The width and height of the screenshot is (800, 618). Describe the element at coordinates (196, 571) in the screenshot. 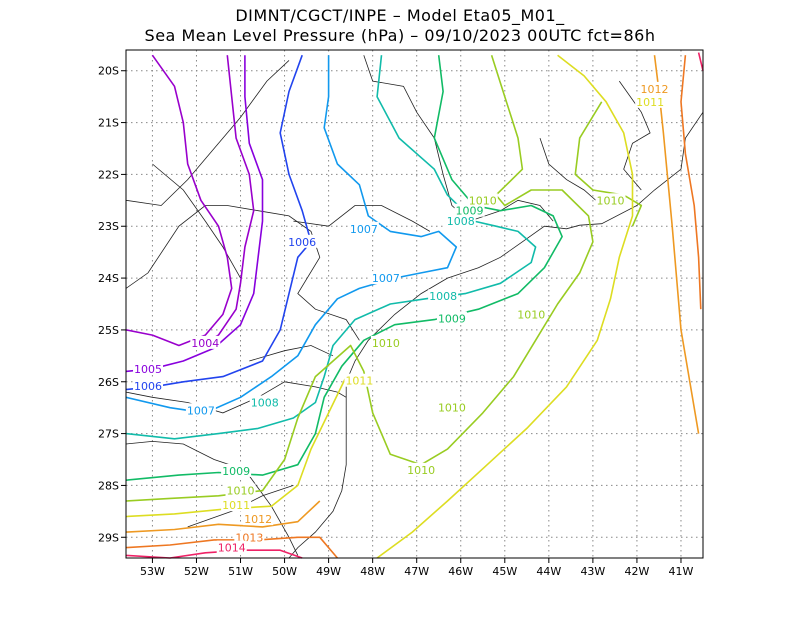

I see `lon-tick-label: 52W` at that location.